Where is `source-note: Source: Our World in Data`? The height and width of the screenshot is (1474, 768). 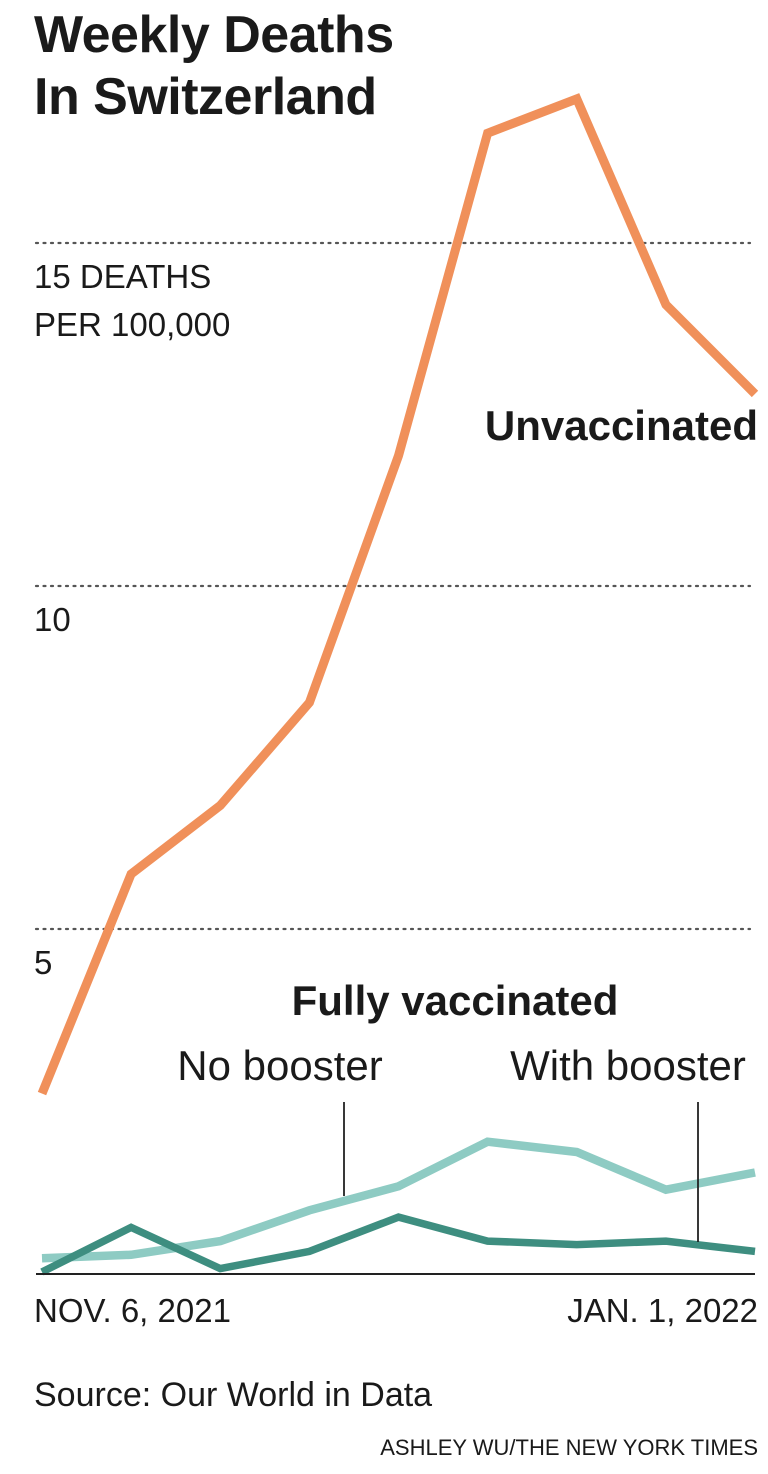
source-note: Source: Our World in Data is located at coordinates (233, 1395).